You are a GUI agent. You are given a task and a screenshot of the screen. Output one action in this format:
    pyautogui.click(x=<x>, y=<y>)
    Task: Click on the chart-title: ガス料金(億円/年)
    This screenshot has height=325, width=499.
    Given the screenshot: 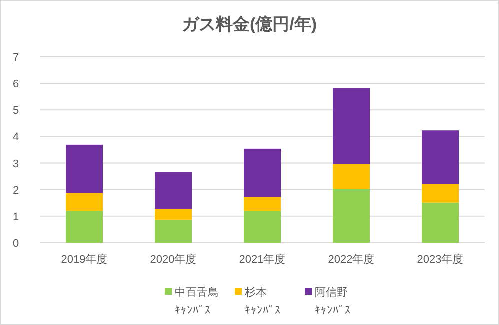 What is the action you would take?
    pyautogui.click(x=250, y=24)
    